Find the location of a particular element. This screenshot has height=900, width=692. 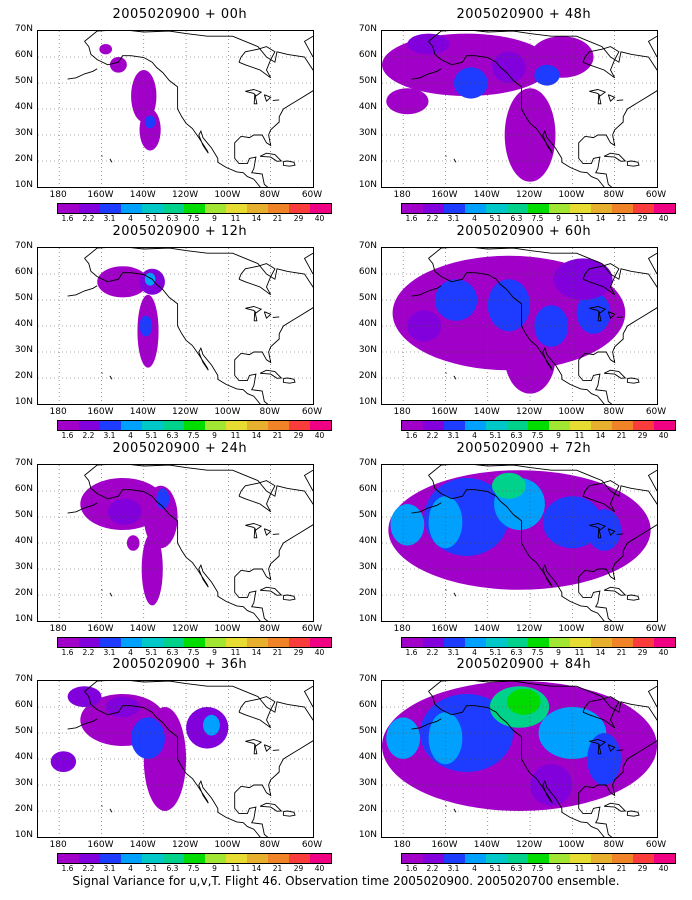

colorbar-label: 29 is located at coordinates (642, 868).